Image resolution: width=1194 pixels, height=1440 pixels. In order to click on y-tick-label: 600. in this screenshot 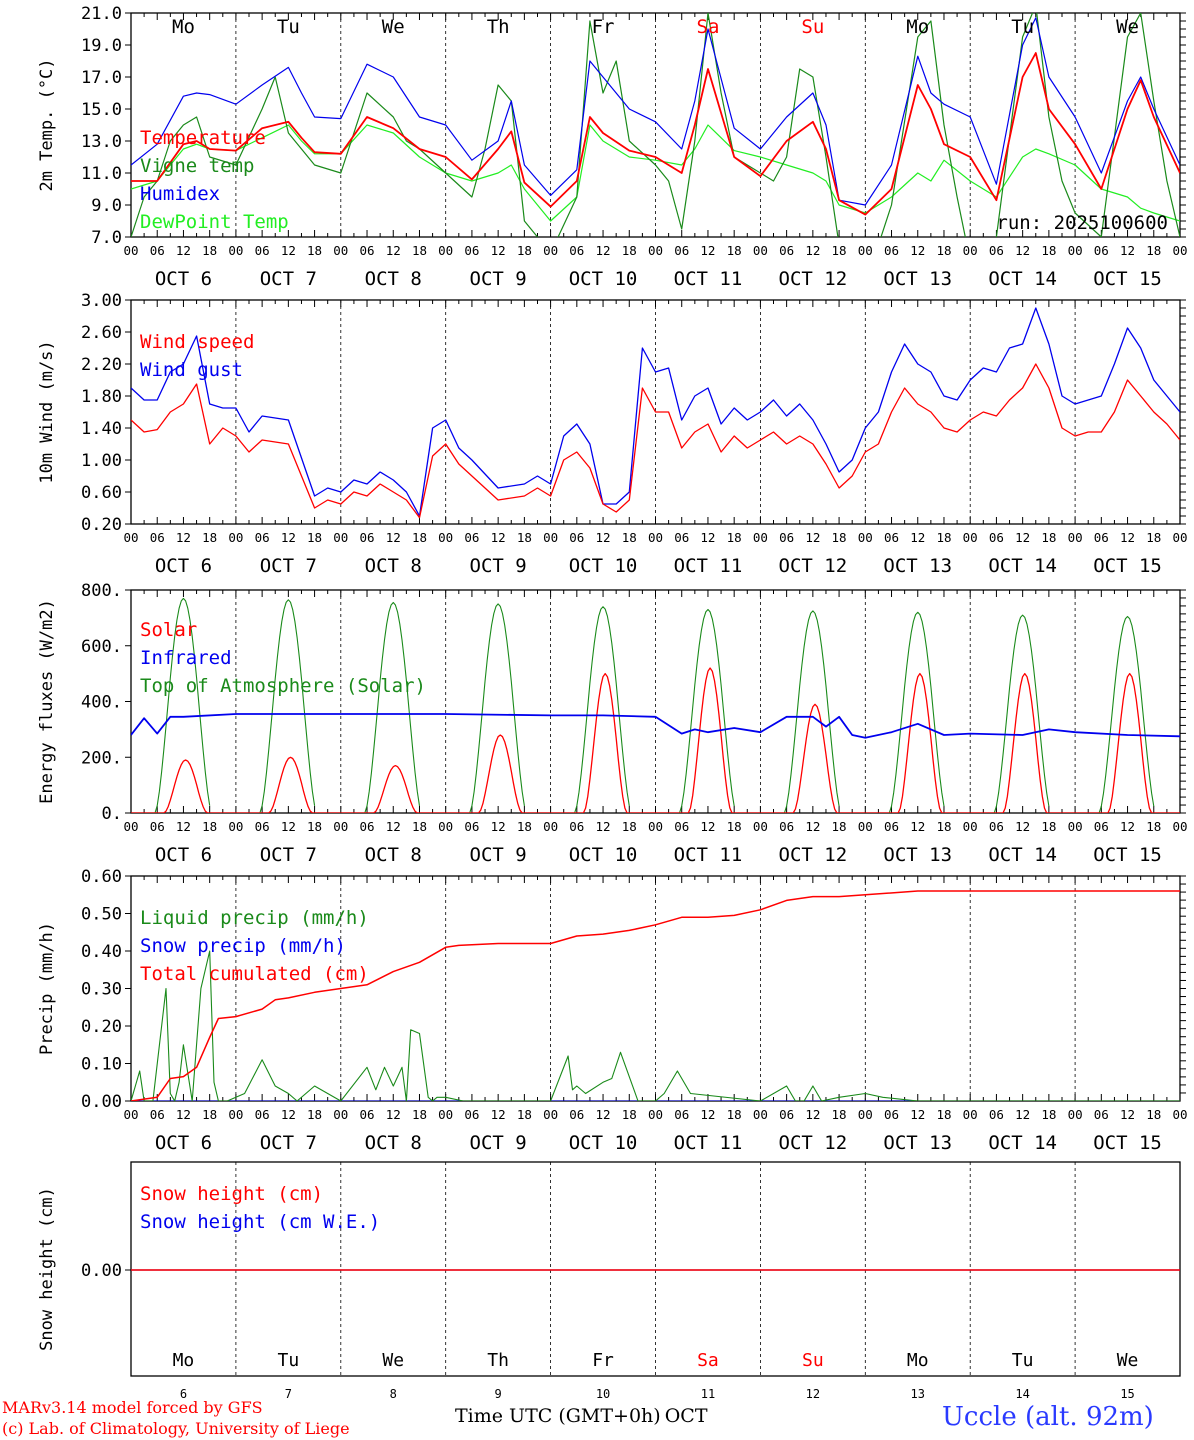, I will do `click(101, 647)`.